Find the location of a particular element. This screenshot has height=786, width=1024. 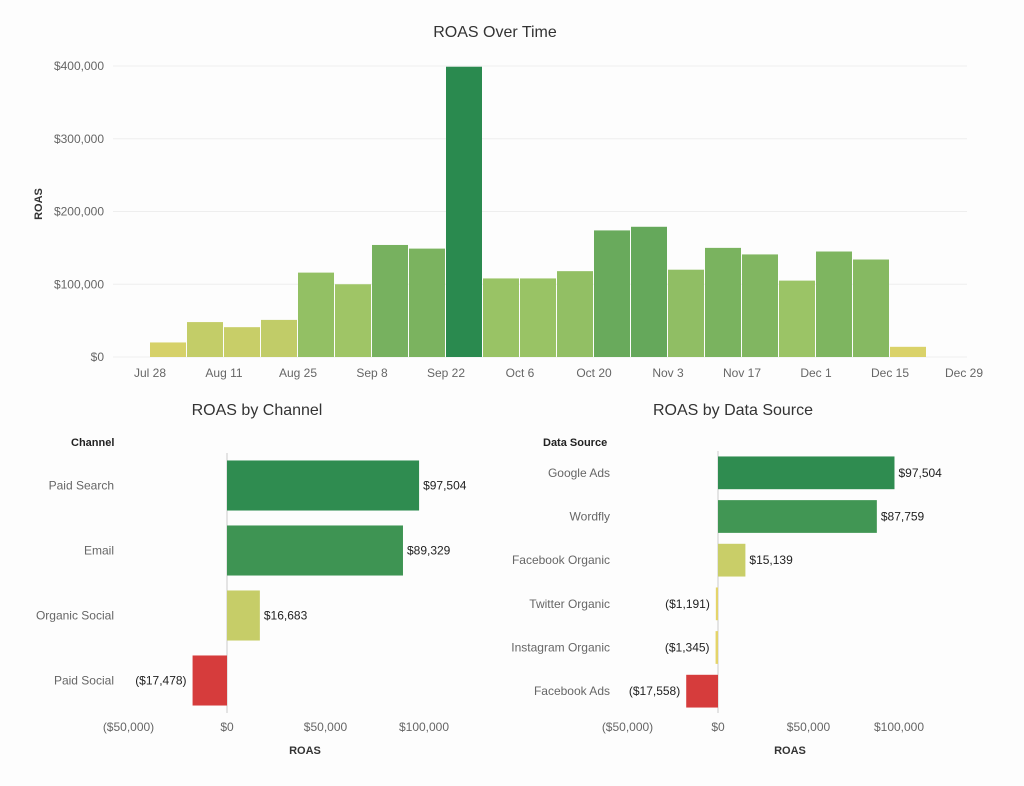

x-tick-label: Dec 29 is located at coordinates (964, 373).